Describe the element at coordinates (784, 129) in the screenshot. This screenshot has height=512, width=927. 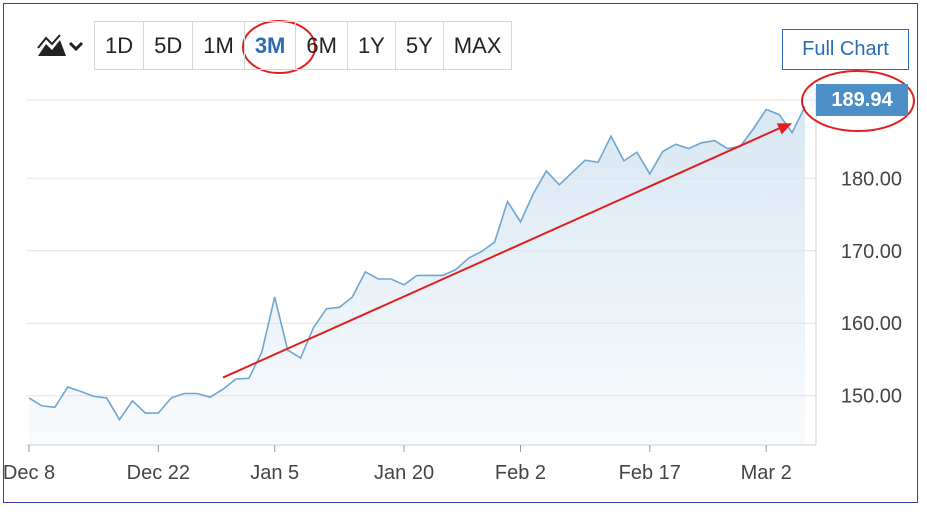
I see `trend-arrow-head` at that location.